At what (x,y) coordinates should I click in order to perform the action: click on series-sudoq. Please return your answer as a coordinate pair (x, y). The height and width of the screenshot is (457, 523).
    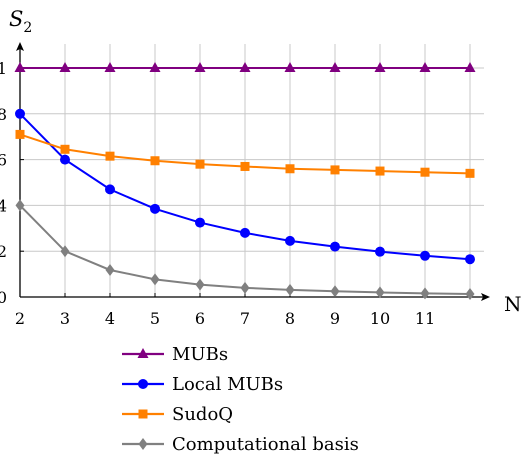
    Looking at the image, I should click on (245, 153).